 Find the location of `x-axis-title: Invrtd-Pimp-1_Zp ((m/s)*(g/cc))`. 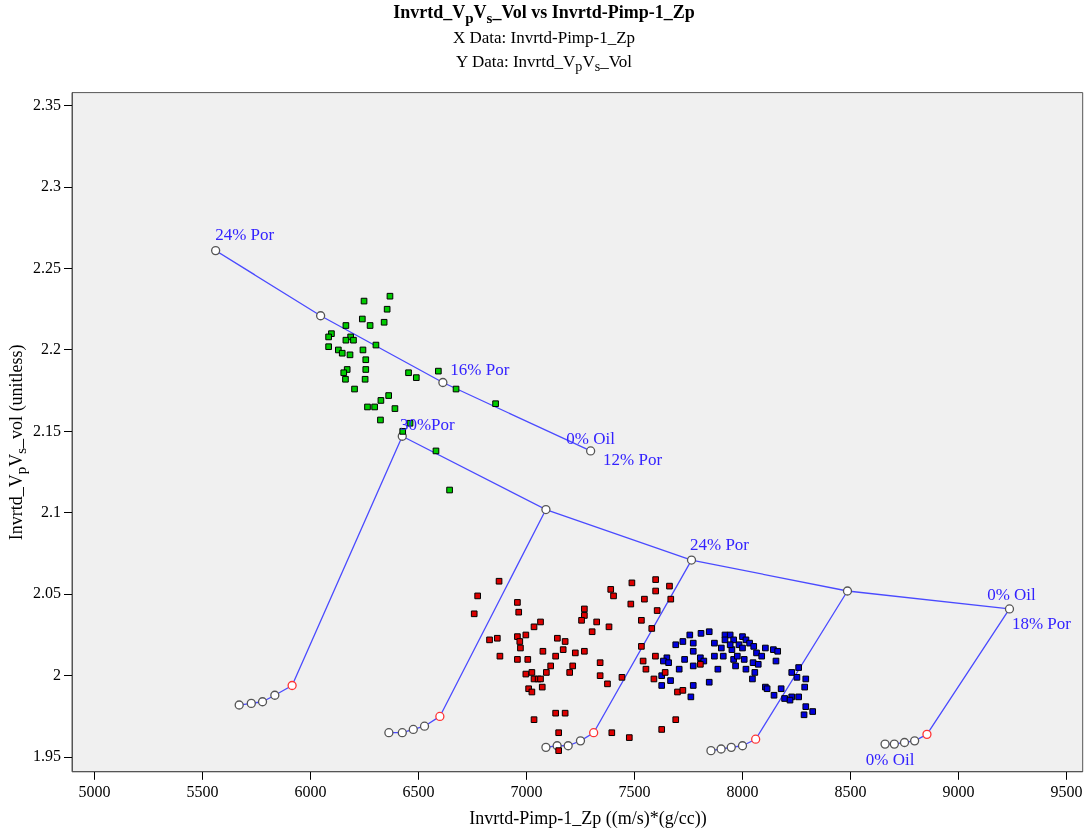

x-axis-title: Invrtd-Pimp-1_Zp ((m/s)*(g/cc)) is located at coordinates (588, 818).